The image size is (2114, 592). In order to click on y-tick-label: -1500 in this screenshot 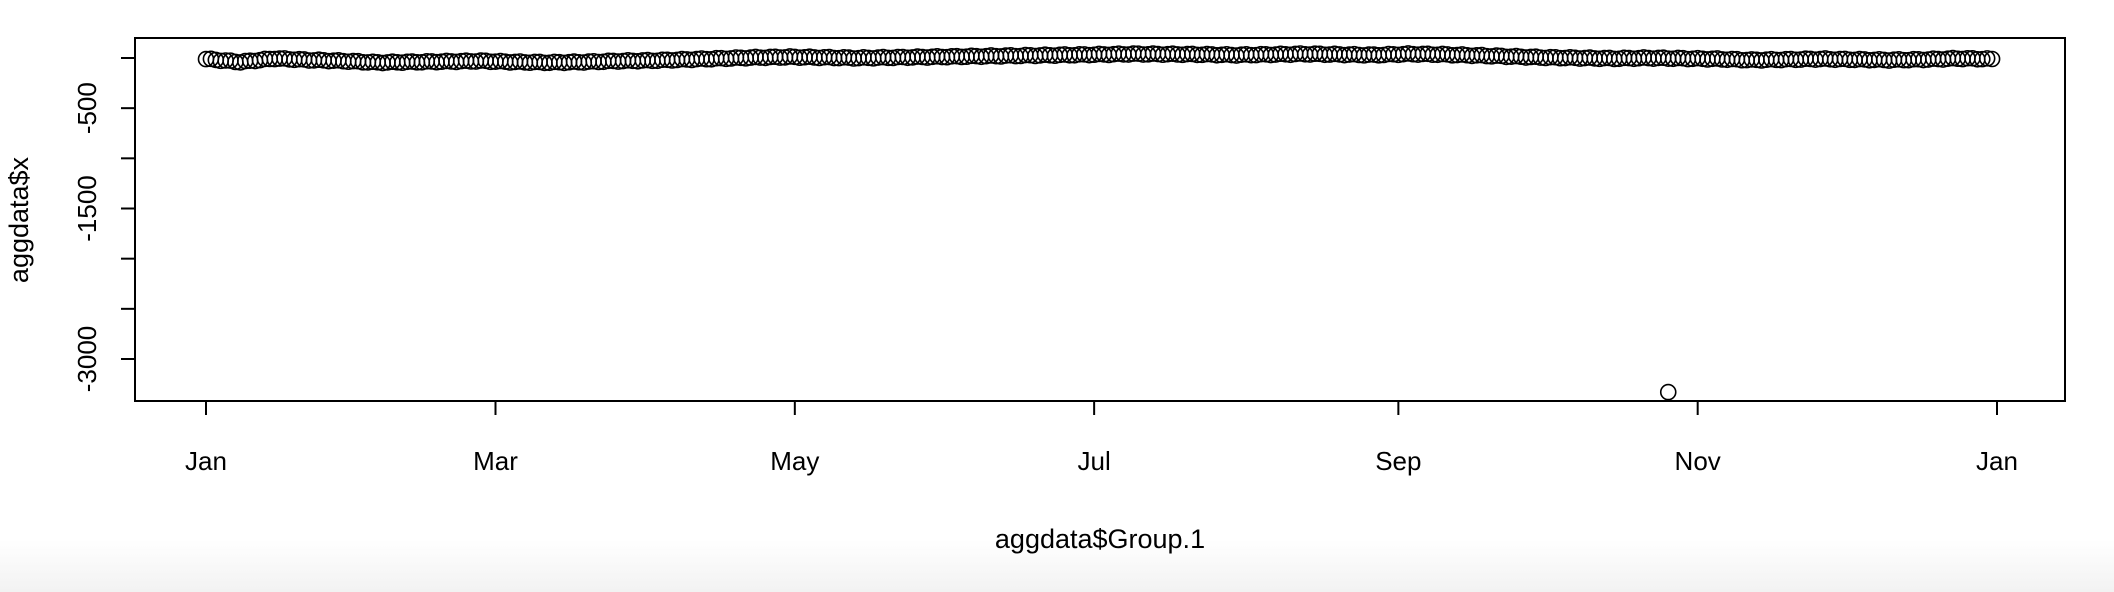, I will do `click(87, 208)`.